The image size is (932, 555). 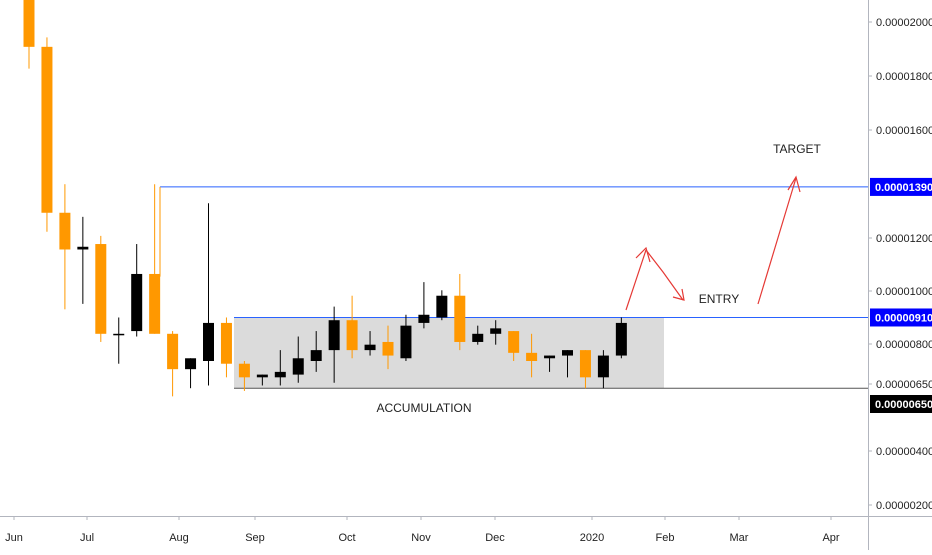 What do you see at coordinates (903, 405) in the screenshot?
I see `price-tag-text: 0.00000650` at bounding box center [903, 405].